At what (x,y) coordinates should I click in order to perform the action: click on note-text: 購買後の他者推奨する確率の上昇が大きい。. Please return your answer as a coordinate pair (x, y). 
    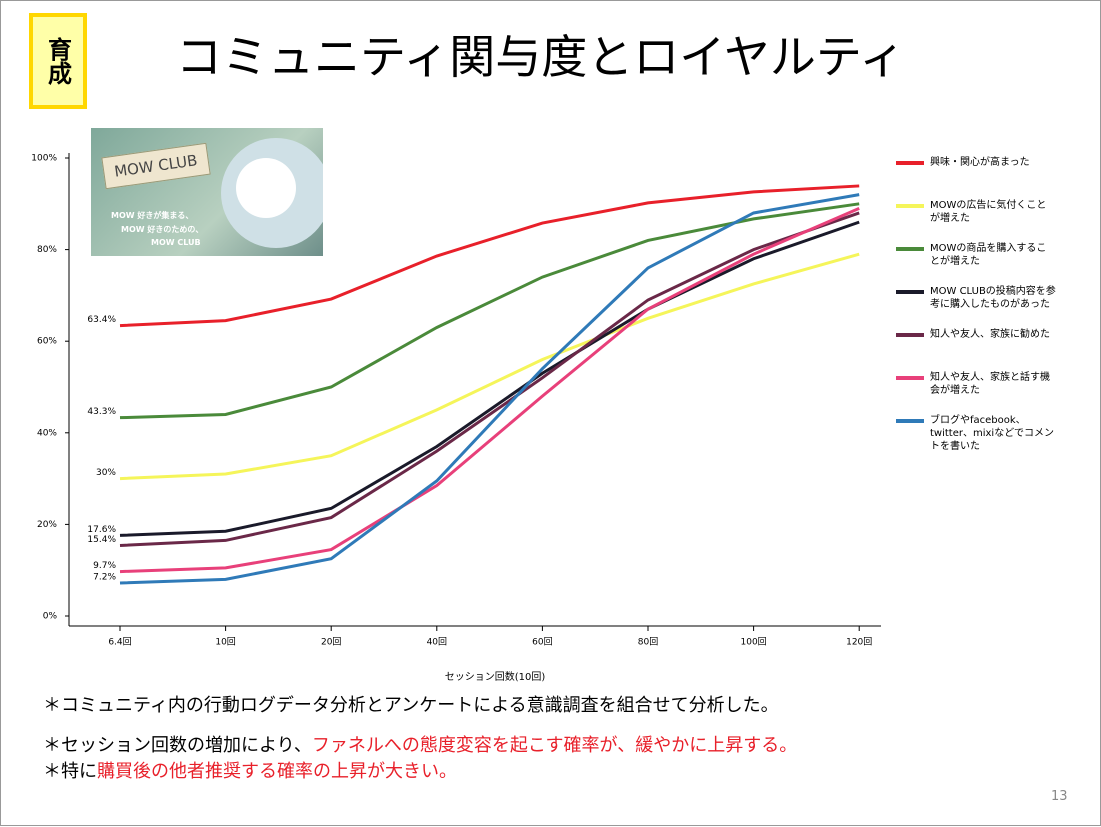
    Looking at the image, I should click on (277, 771).